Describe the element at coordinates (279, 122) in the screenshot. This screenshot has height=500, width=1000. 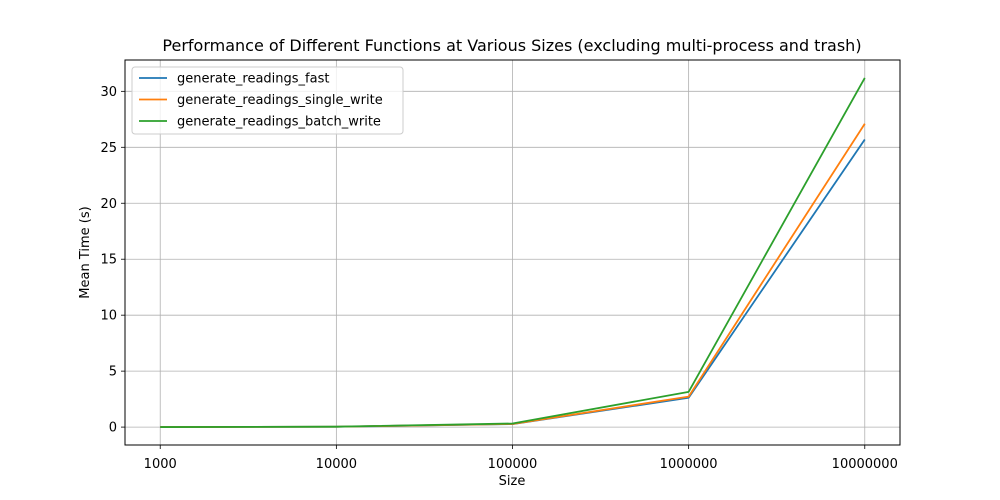
I see `legend-label: generate_readings_batch_write` at that location.